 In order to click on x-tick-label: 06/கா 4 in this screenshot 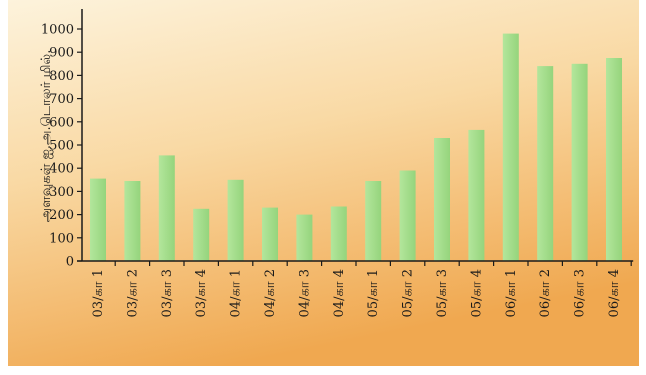, I will do `click(614, 293)`.